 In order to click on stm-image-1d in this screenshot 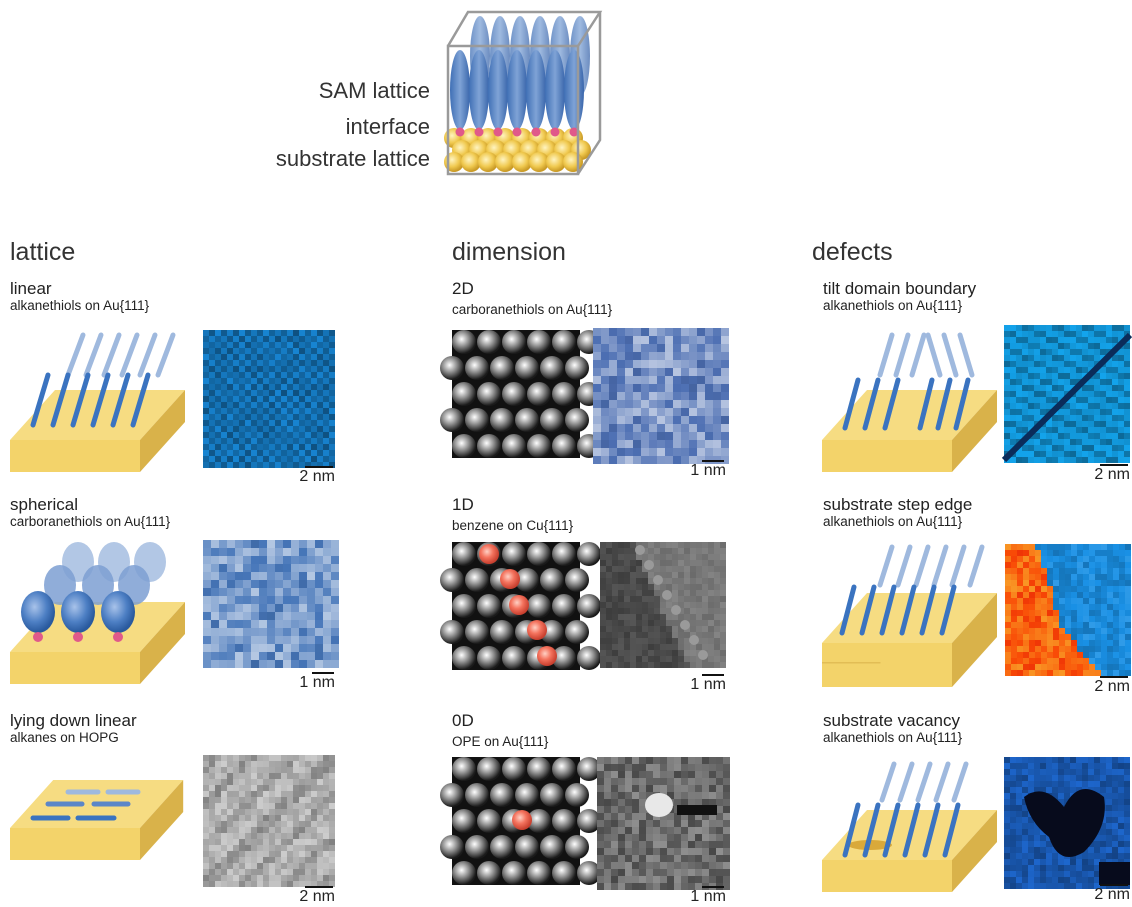, I will do `click(663, 605)`.